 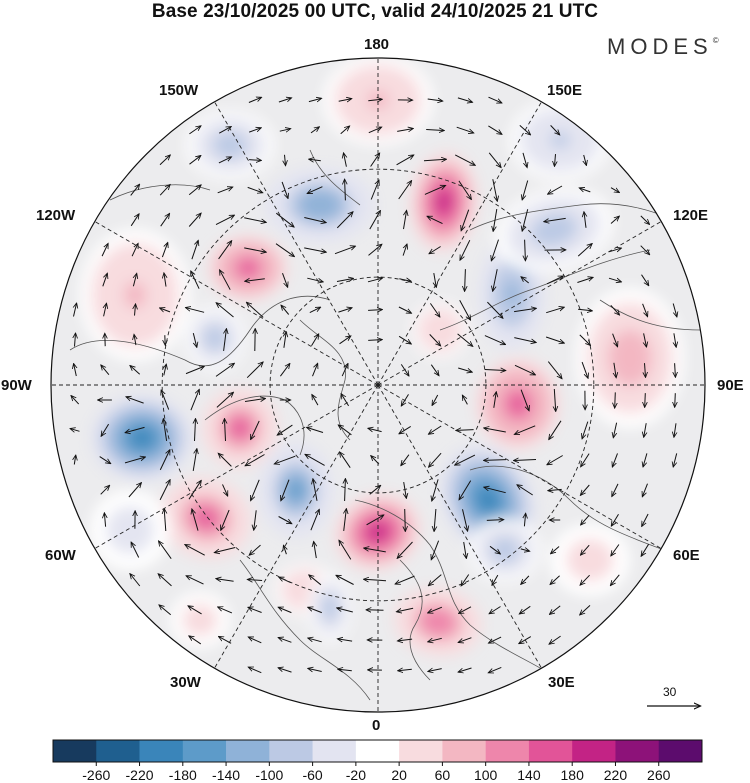 I want to click on lon-label-0: 0, so click(x=376, y=725).